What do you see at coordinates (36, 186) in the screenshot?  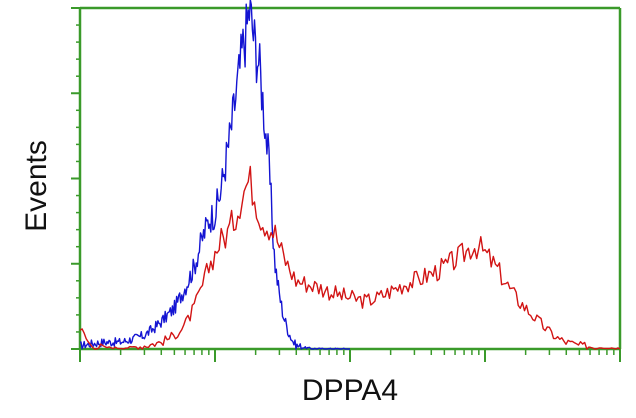 I see `y-axis-label: Events` at bounding box center [36, 186].